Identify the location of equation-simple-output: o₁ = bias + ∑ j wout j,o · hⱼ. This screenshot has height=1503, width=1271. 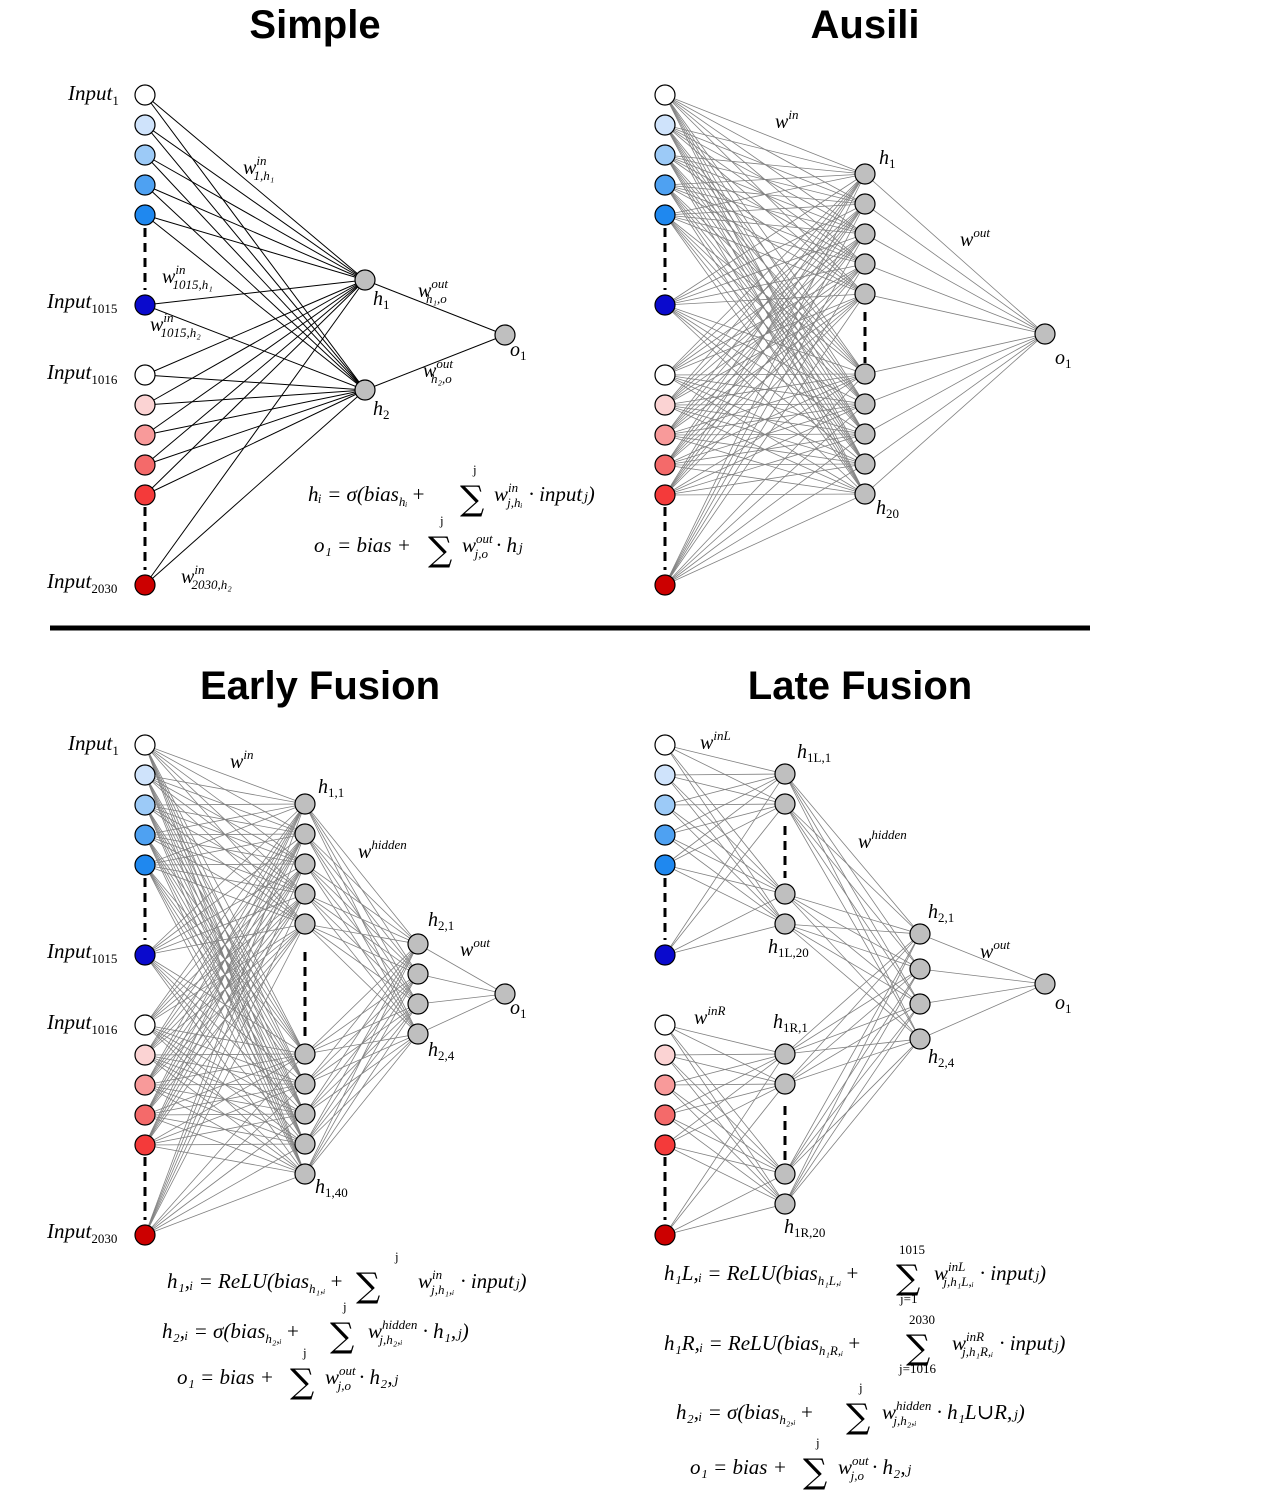
(418, 541).